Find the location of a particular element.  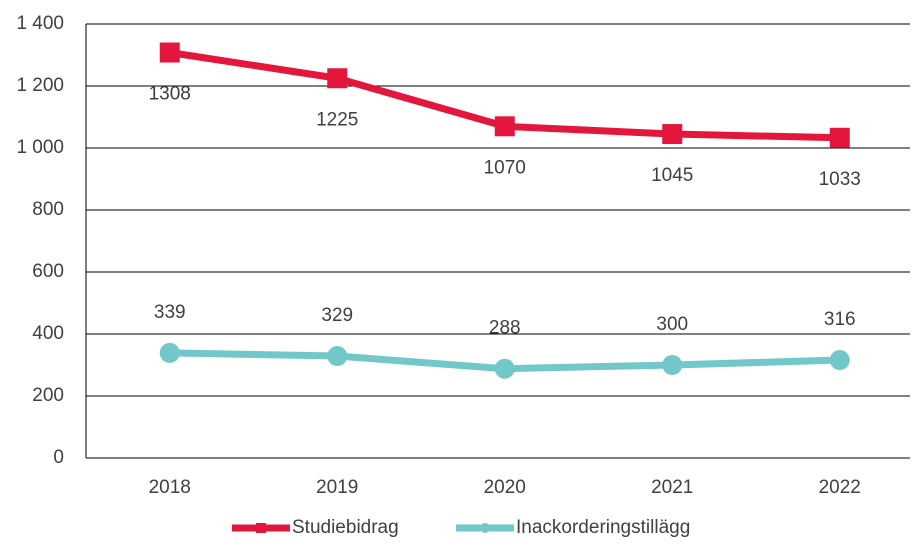

data-label: 1225 is located at coordinates (337, 119).